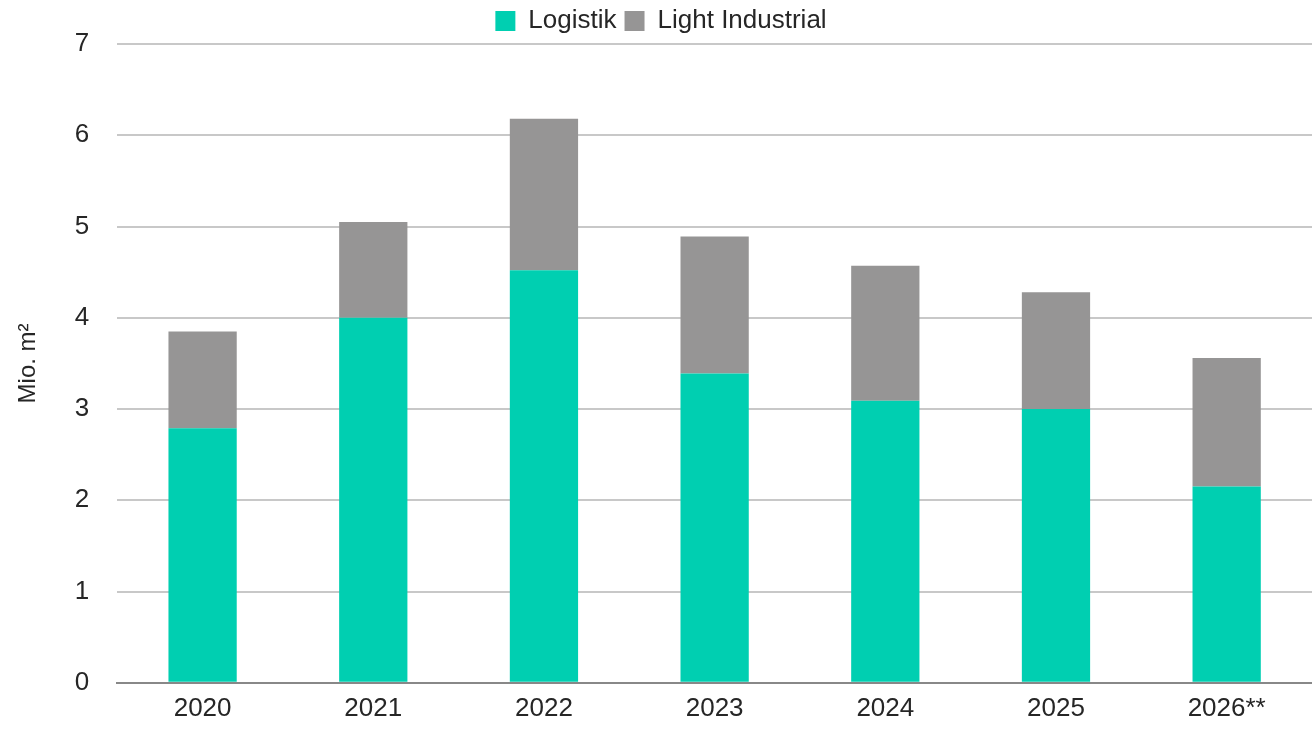  I want to click on x-tick-label: 2023, so click(714, 706).